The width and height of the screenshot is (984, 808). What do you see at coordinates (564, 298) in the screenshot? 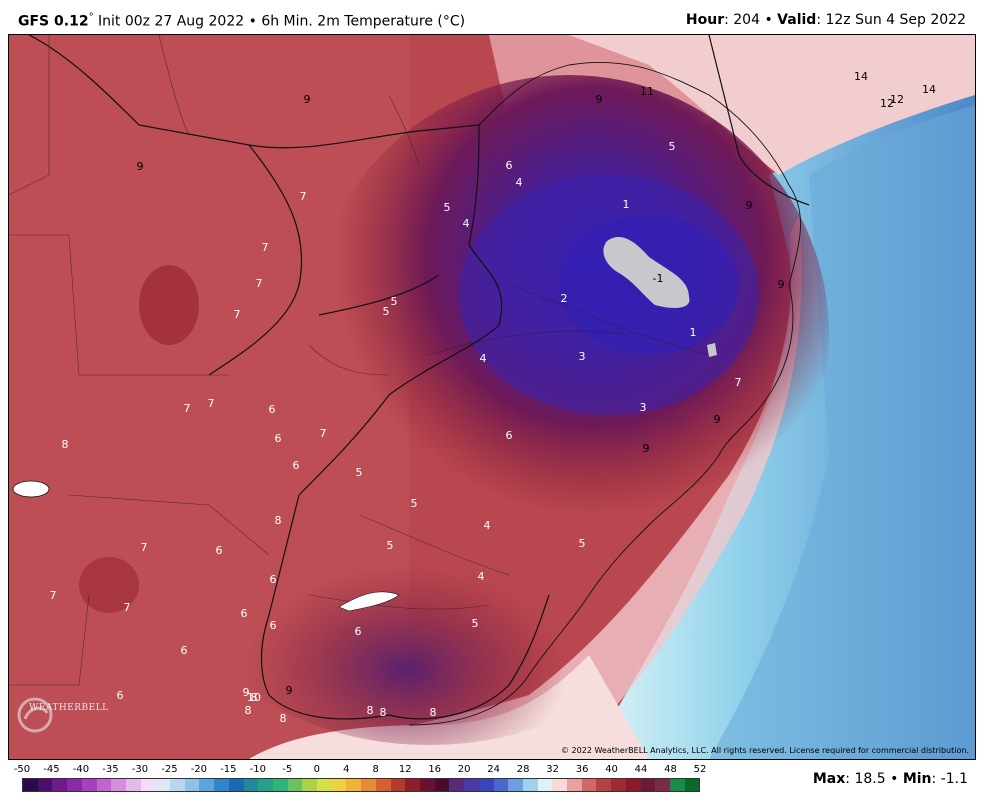
I see `temperature-label: 2` at bounding box center [564, 298].